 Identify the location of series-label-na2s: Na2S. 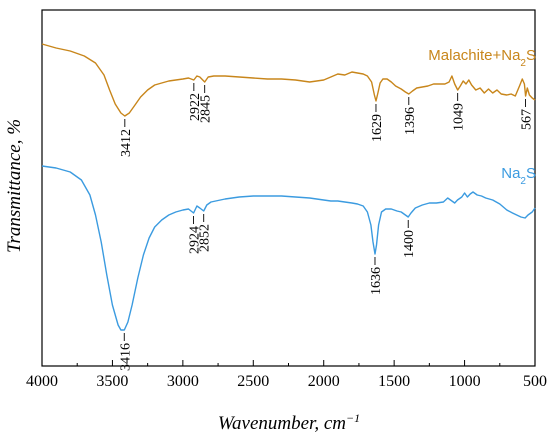
(518, 176).